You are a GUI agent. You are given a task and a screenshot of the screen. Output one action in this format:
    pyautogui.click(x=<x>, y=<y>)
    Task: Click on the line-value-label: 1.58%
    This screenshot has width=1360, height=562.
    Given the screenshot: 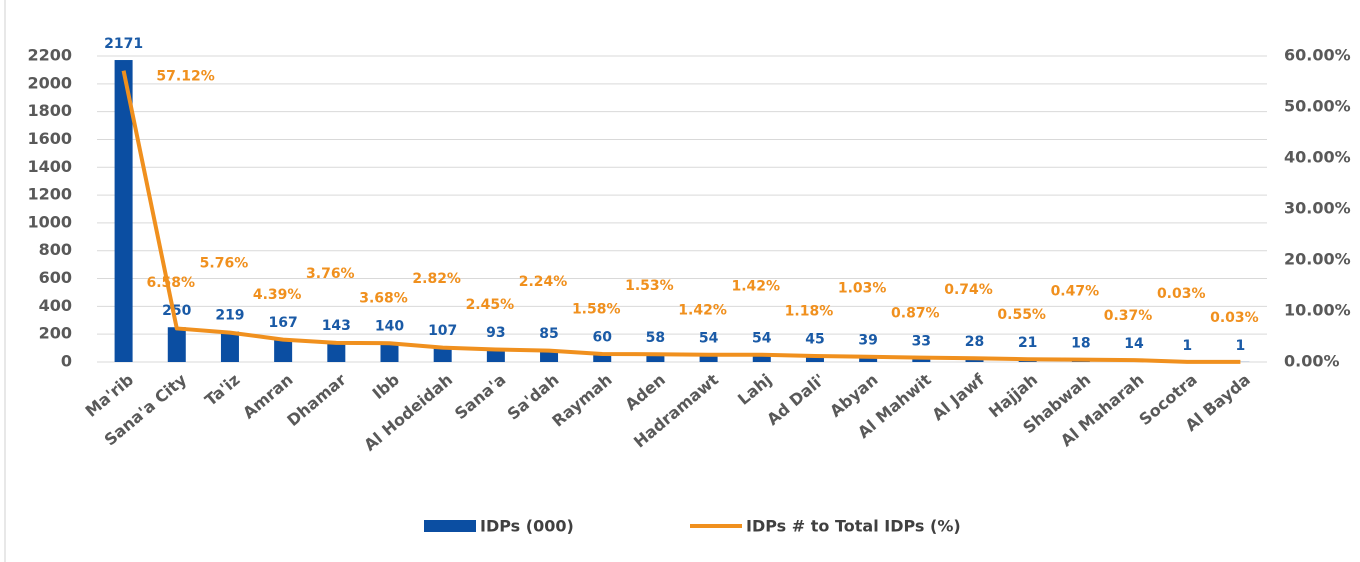 What is the action you would take?
    pyautogui.click(x=596, y=310)
    